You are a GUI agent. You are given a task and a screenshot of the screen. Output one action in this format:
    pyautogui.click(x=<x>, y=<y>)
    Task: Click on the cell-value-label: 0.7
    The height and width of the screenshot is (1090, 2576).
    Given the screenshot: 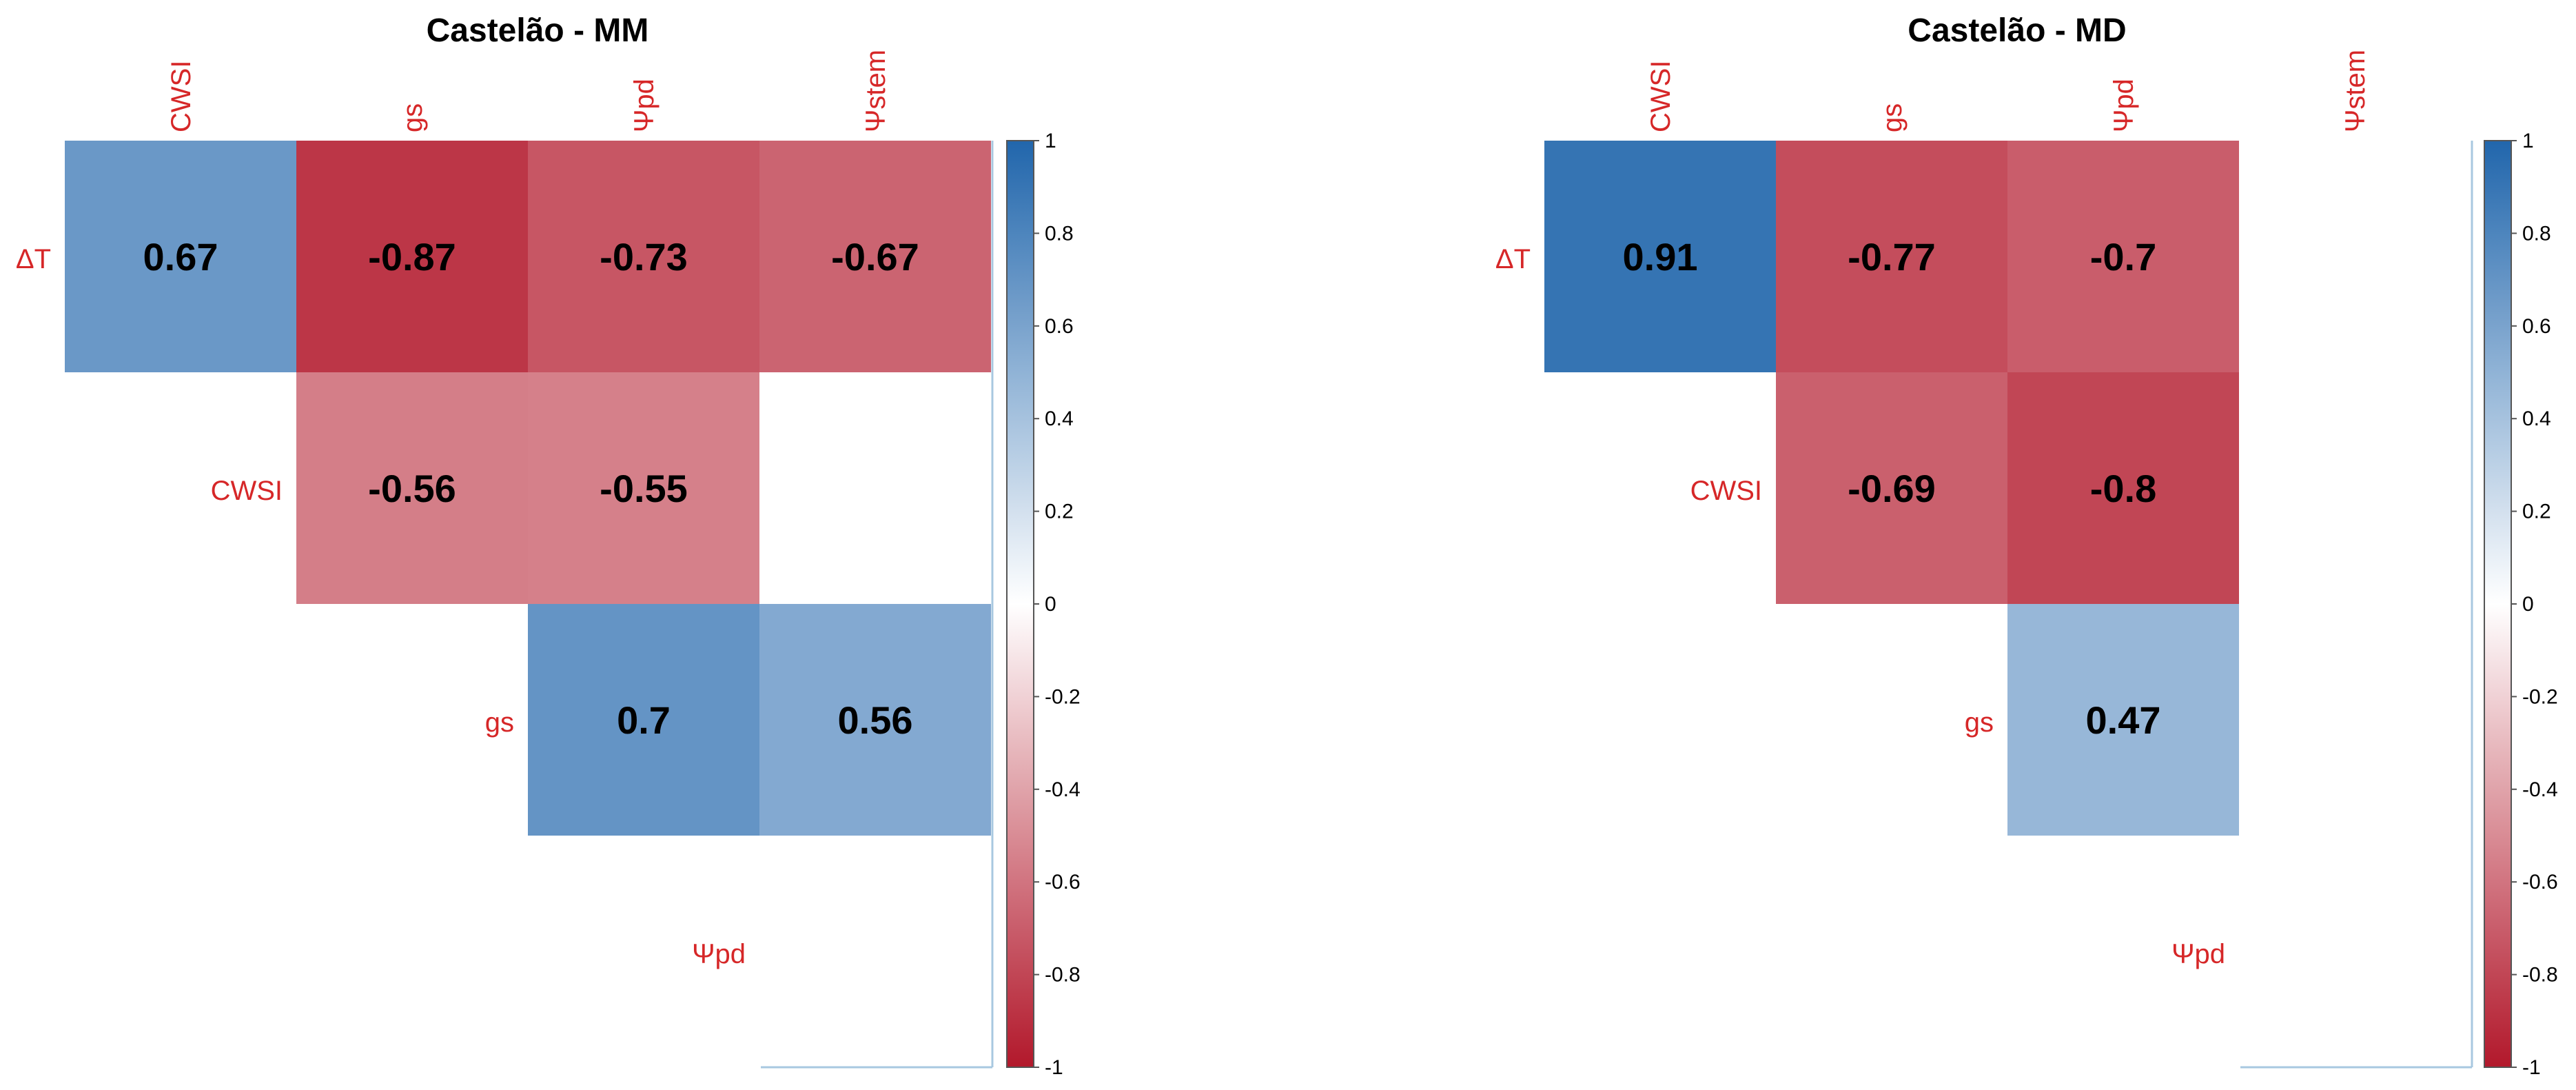 What is the action you would take?
    pyautogui.click(x=644, y=720)
    